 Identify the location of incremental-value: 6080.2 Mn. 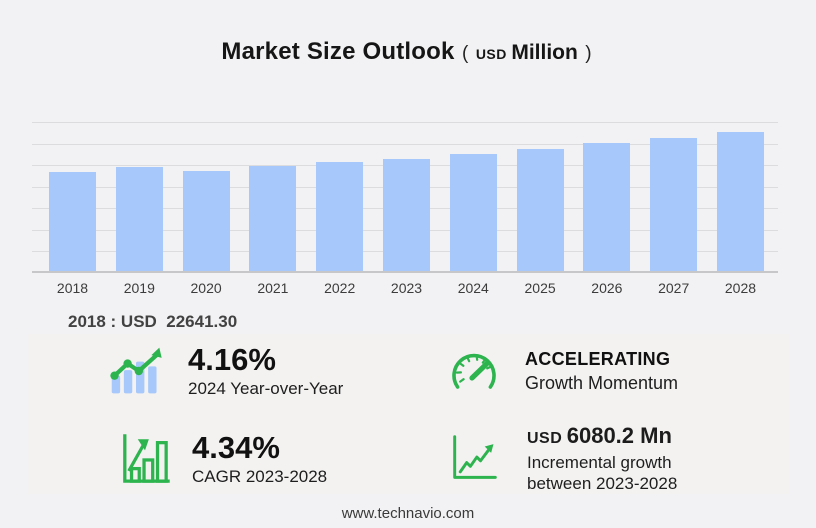
(619, 435).